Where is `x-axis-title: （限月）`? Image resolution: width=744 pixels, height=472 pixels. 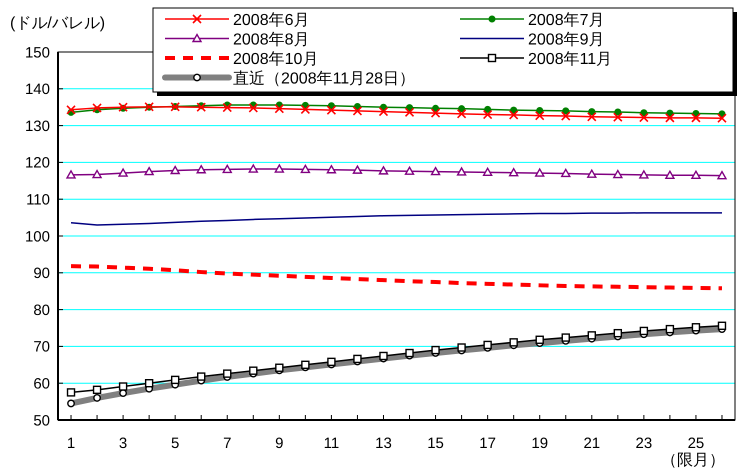 x-axis-title: （限月） is located at coordinates (693, 460).